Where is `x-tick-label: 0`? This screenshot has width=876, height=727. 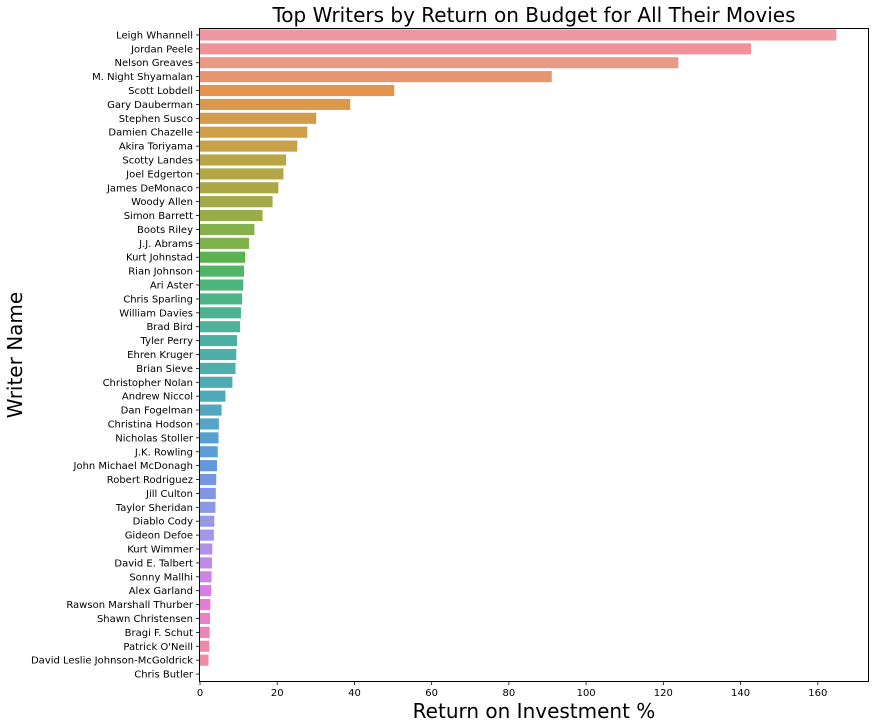 x-tick-label: 0 is located at coordinates (200, 693).